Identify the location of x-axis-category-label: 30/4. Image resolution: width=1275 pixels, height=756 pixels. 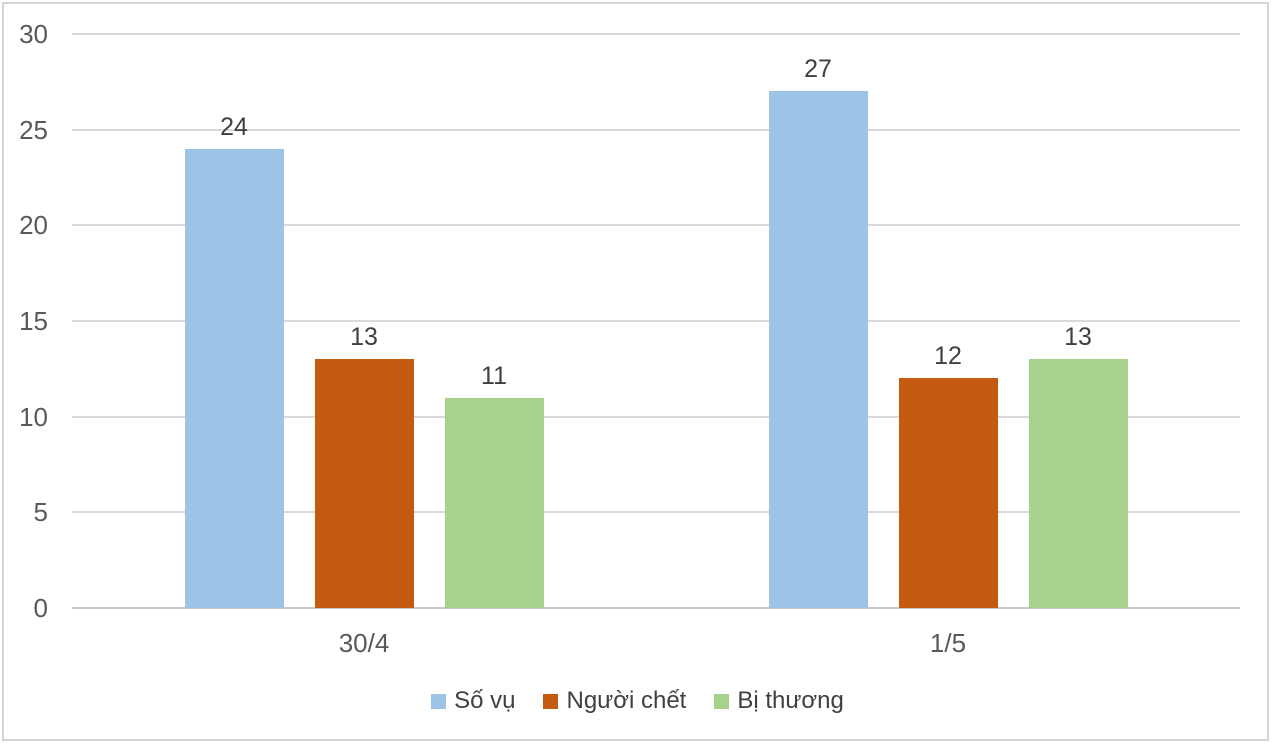
(364, 643).